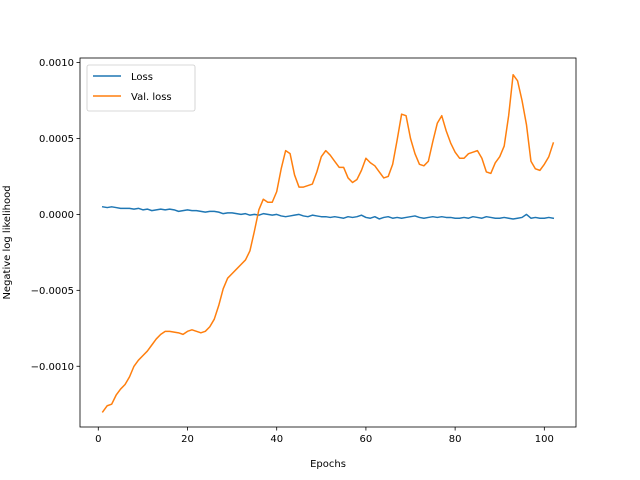 The width and height of the screenshot is (640, 480). What do you see at coordinates (324, 436) in the screenshot?
I see `x-axis: 0 20 40 60 80 100` at bounding box center [324, 436].